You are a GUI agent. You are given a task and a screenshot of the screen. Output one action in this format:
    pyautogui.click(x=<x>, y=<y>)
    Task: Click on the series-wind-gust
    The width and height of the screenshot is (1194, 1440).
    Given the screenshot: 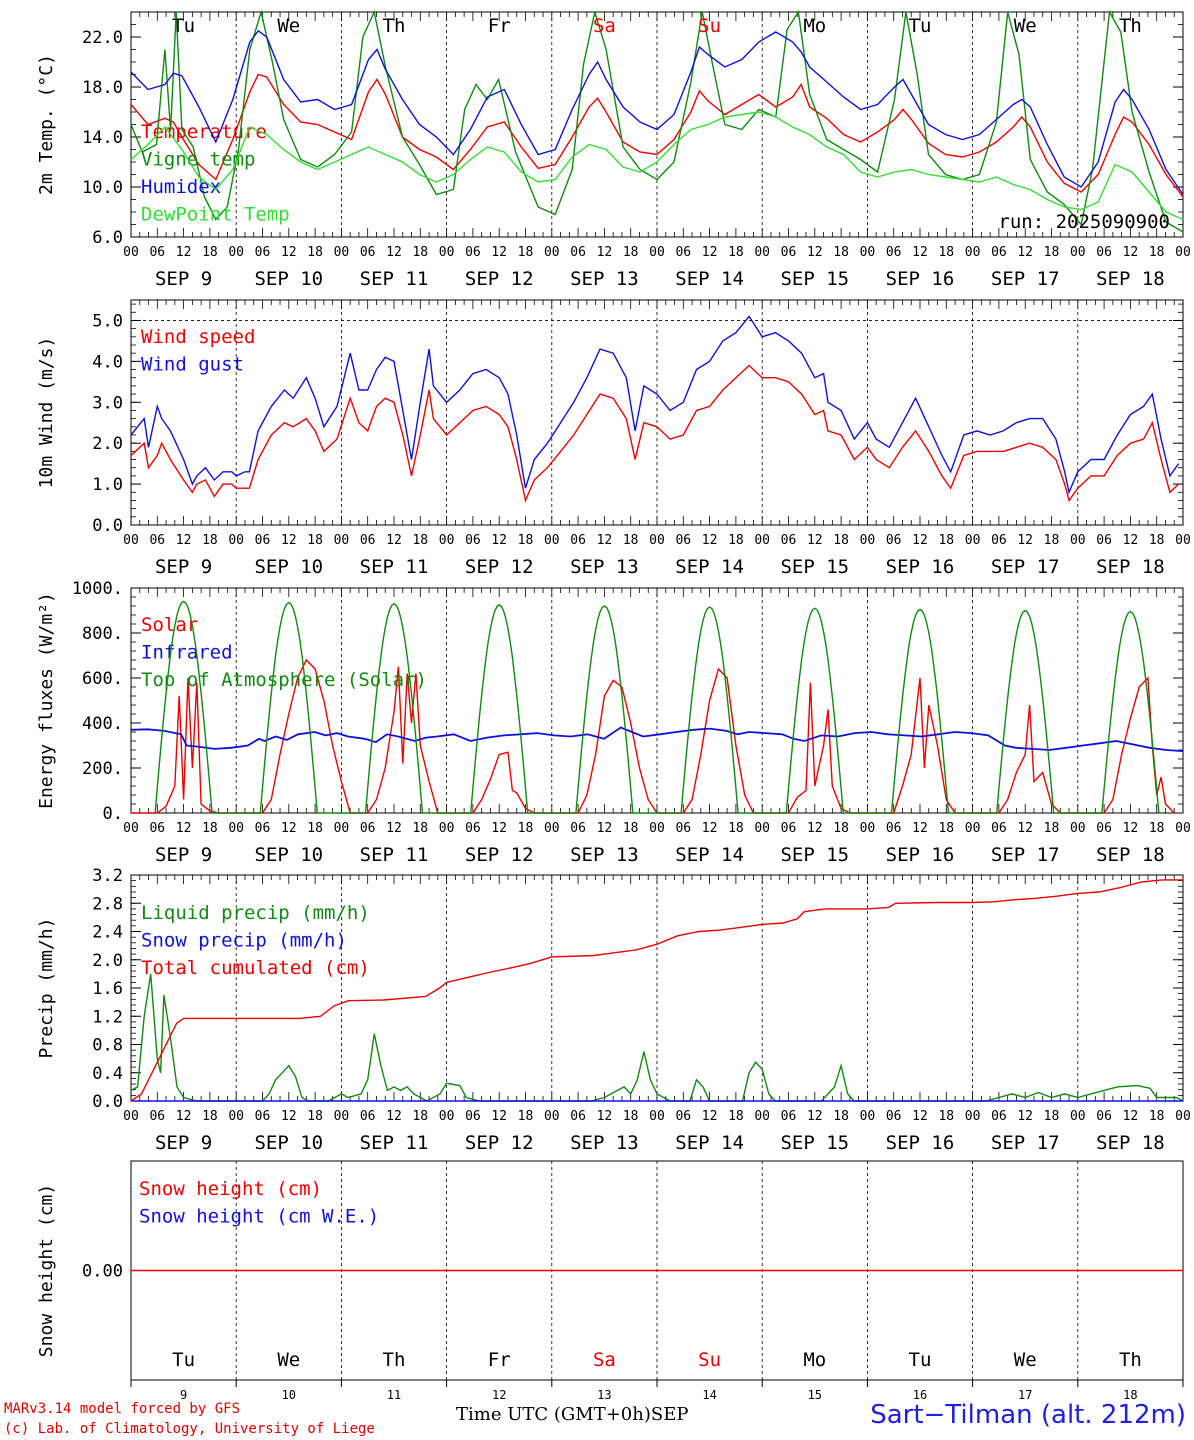 What is the action you would take?
    pyautogui.click(x=655, y=405)
    